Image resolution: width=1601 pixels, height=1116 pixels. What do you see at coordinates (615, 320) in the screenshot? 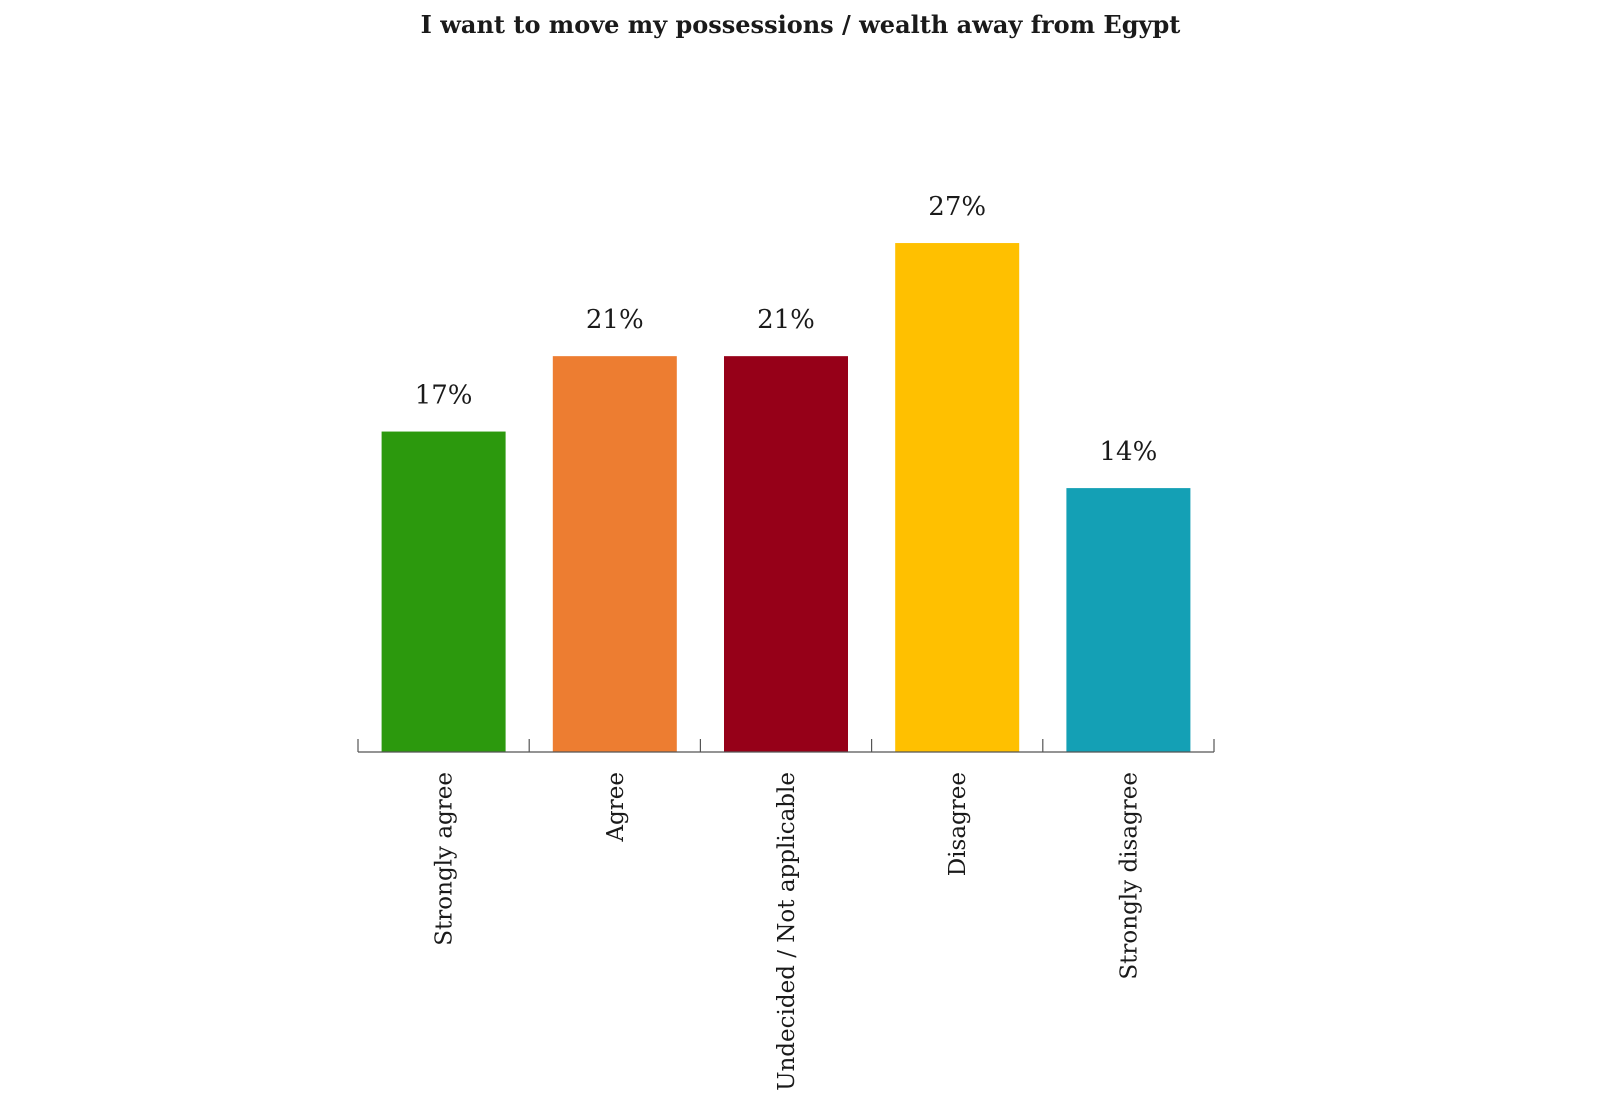
I see `value-label-agree: 21%` at bounding box center [615, 320].